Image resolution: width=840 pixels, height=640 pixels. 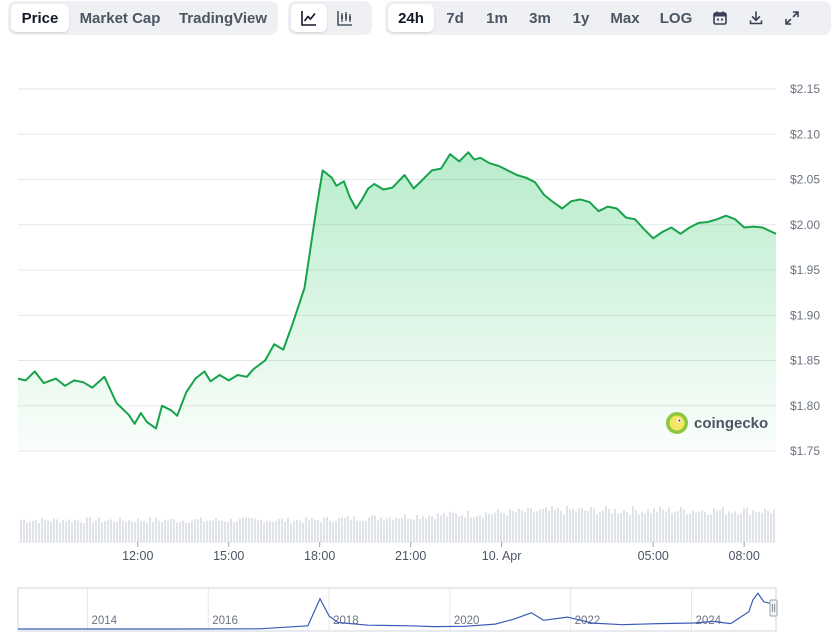 What do you see at coordinates (345, 18) in the screenshot?
I see `candlestick-chart-button` at bounding box center [345, 18].